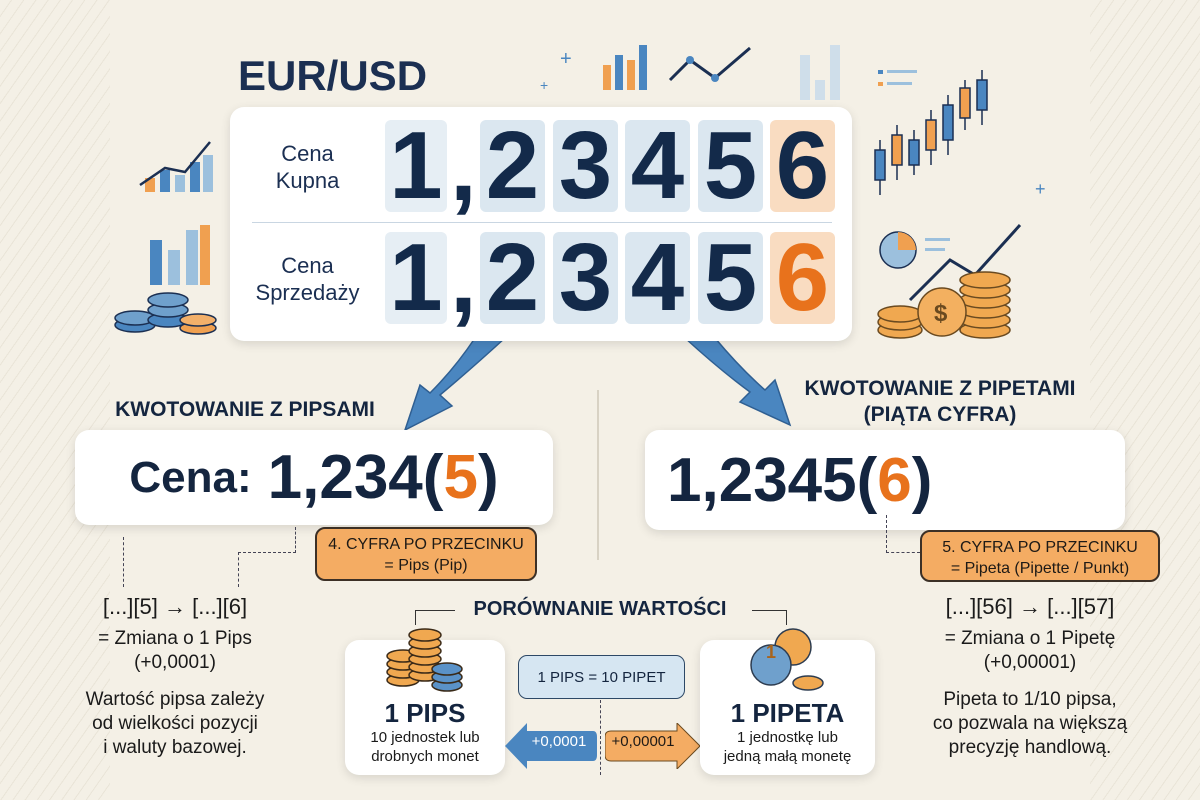 The image size is (1200, 800). I want to click on arrow-to-pipettes, so click(737, 382).